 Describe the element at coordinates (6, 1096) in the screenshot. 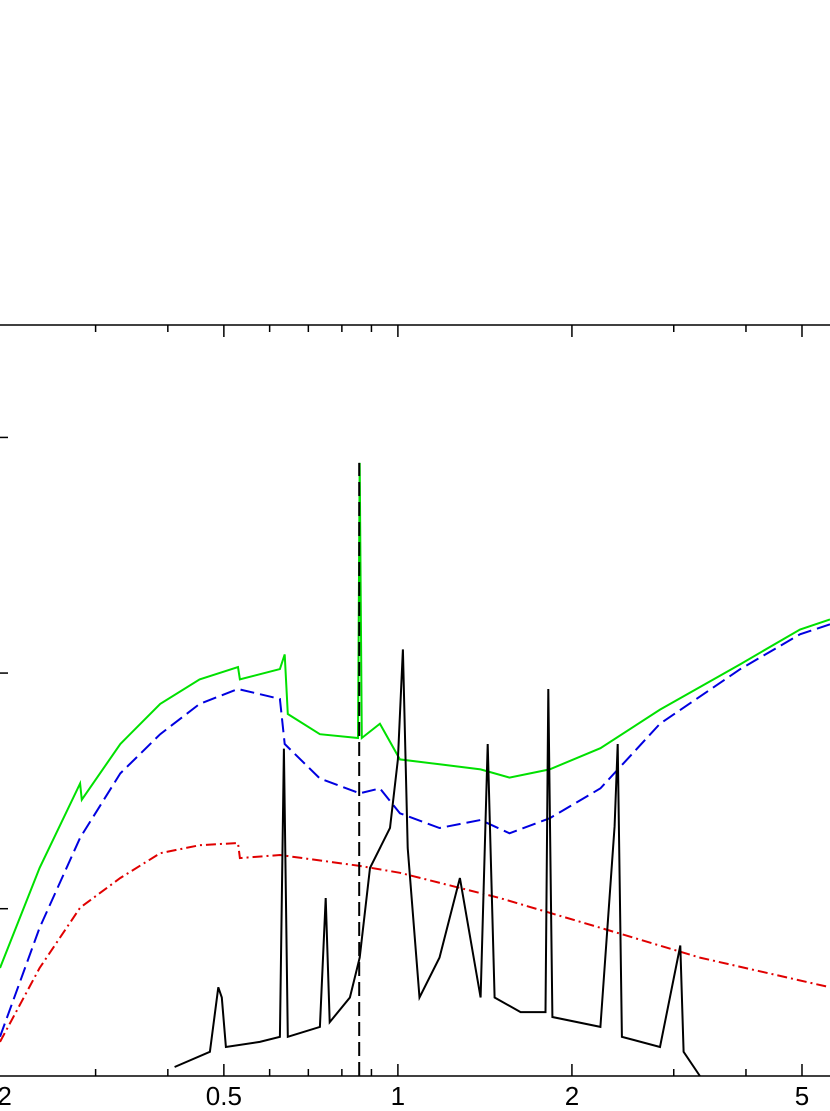

I see `x-tick-label: 0.2` at that location.